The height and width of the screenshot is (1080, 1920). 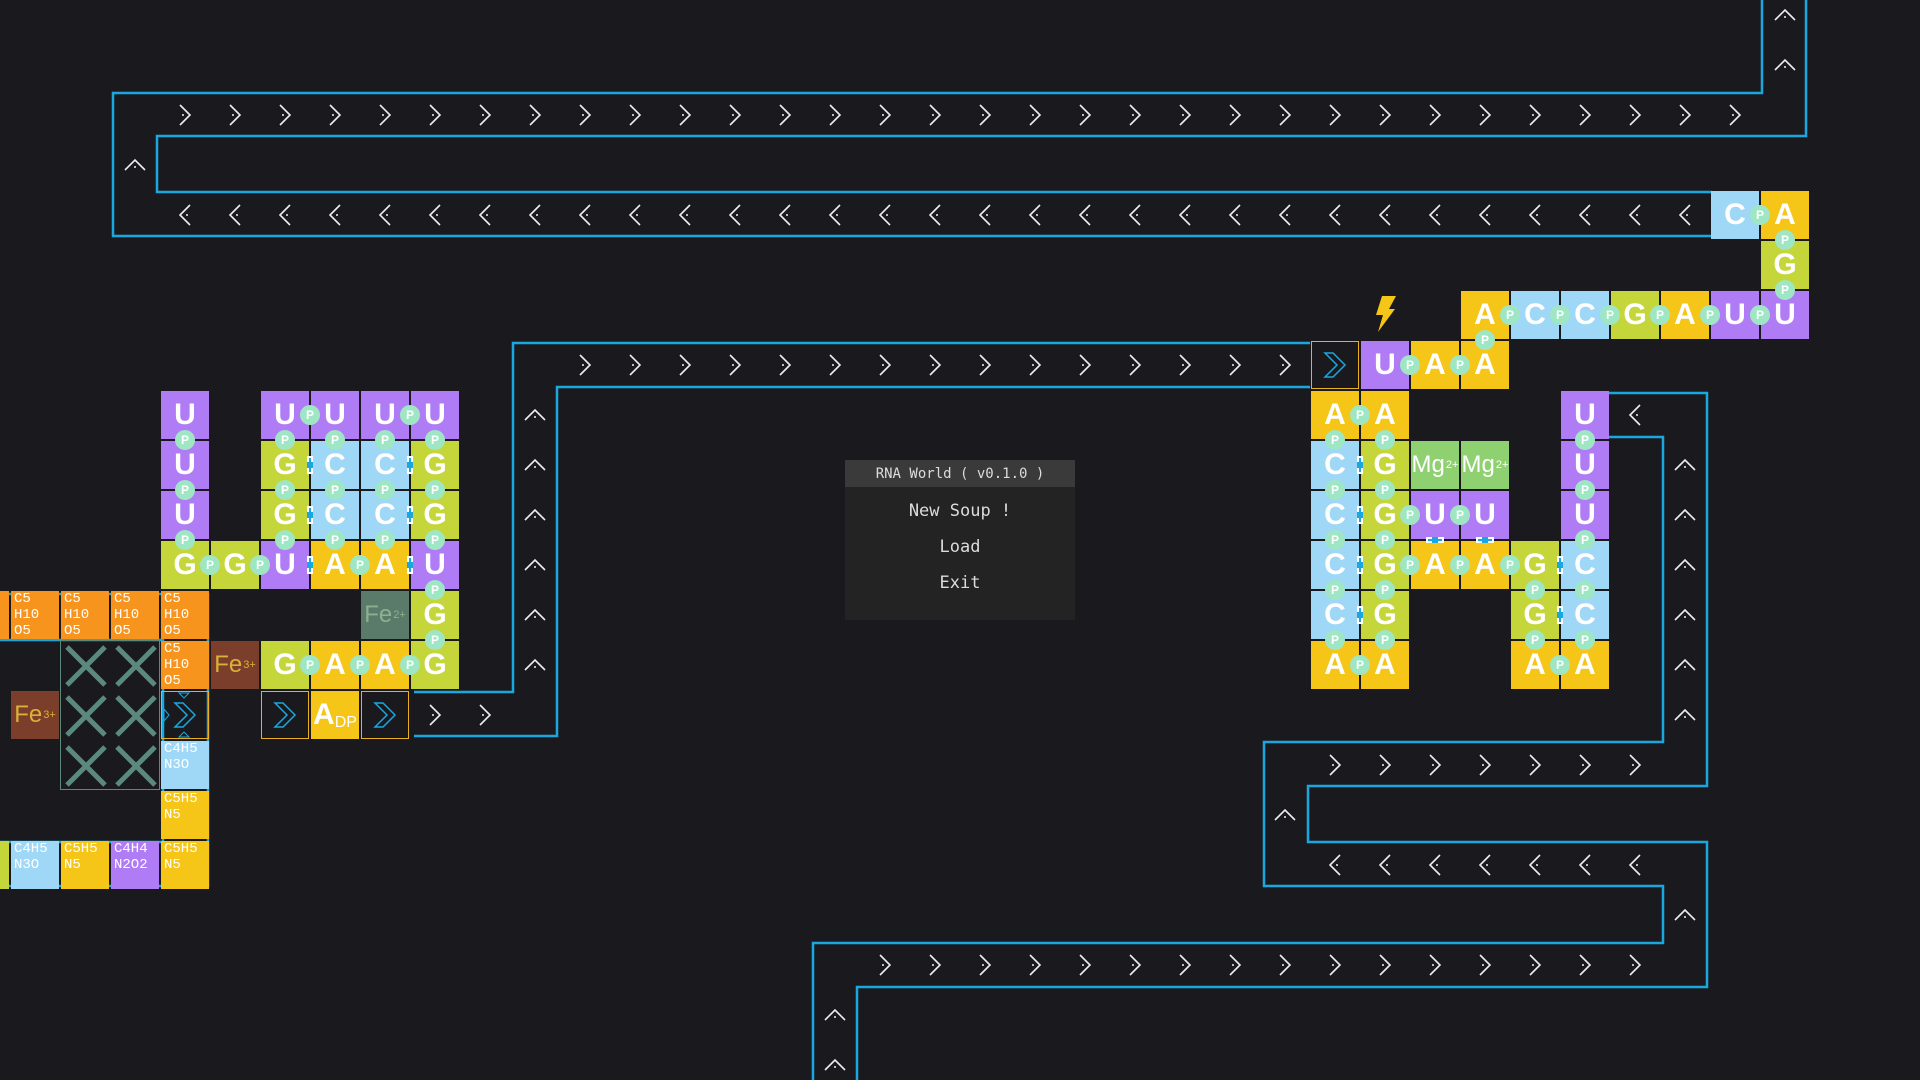 What do you see at coordinates (135, 865) in the screenshot?
I see `molecule: C4H4 N2O2` at bounding box center [135, 865].